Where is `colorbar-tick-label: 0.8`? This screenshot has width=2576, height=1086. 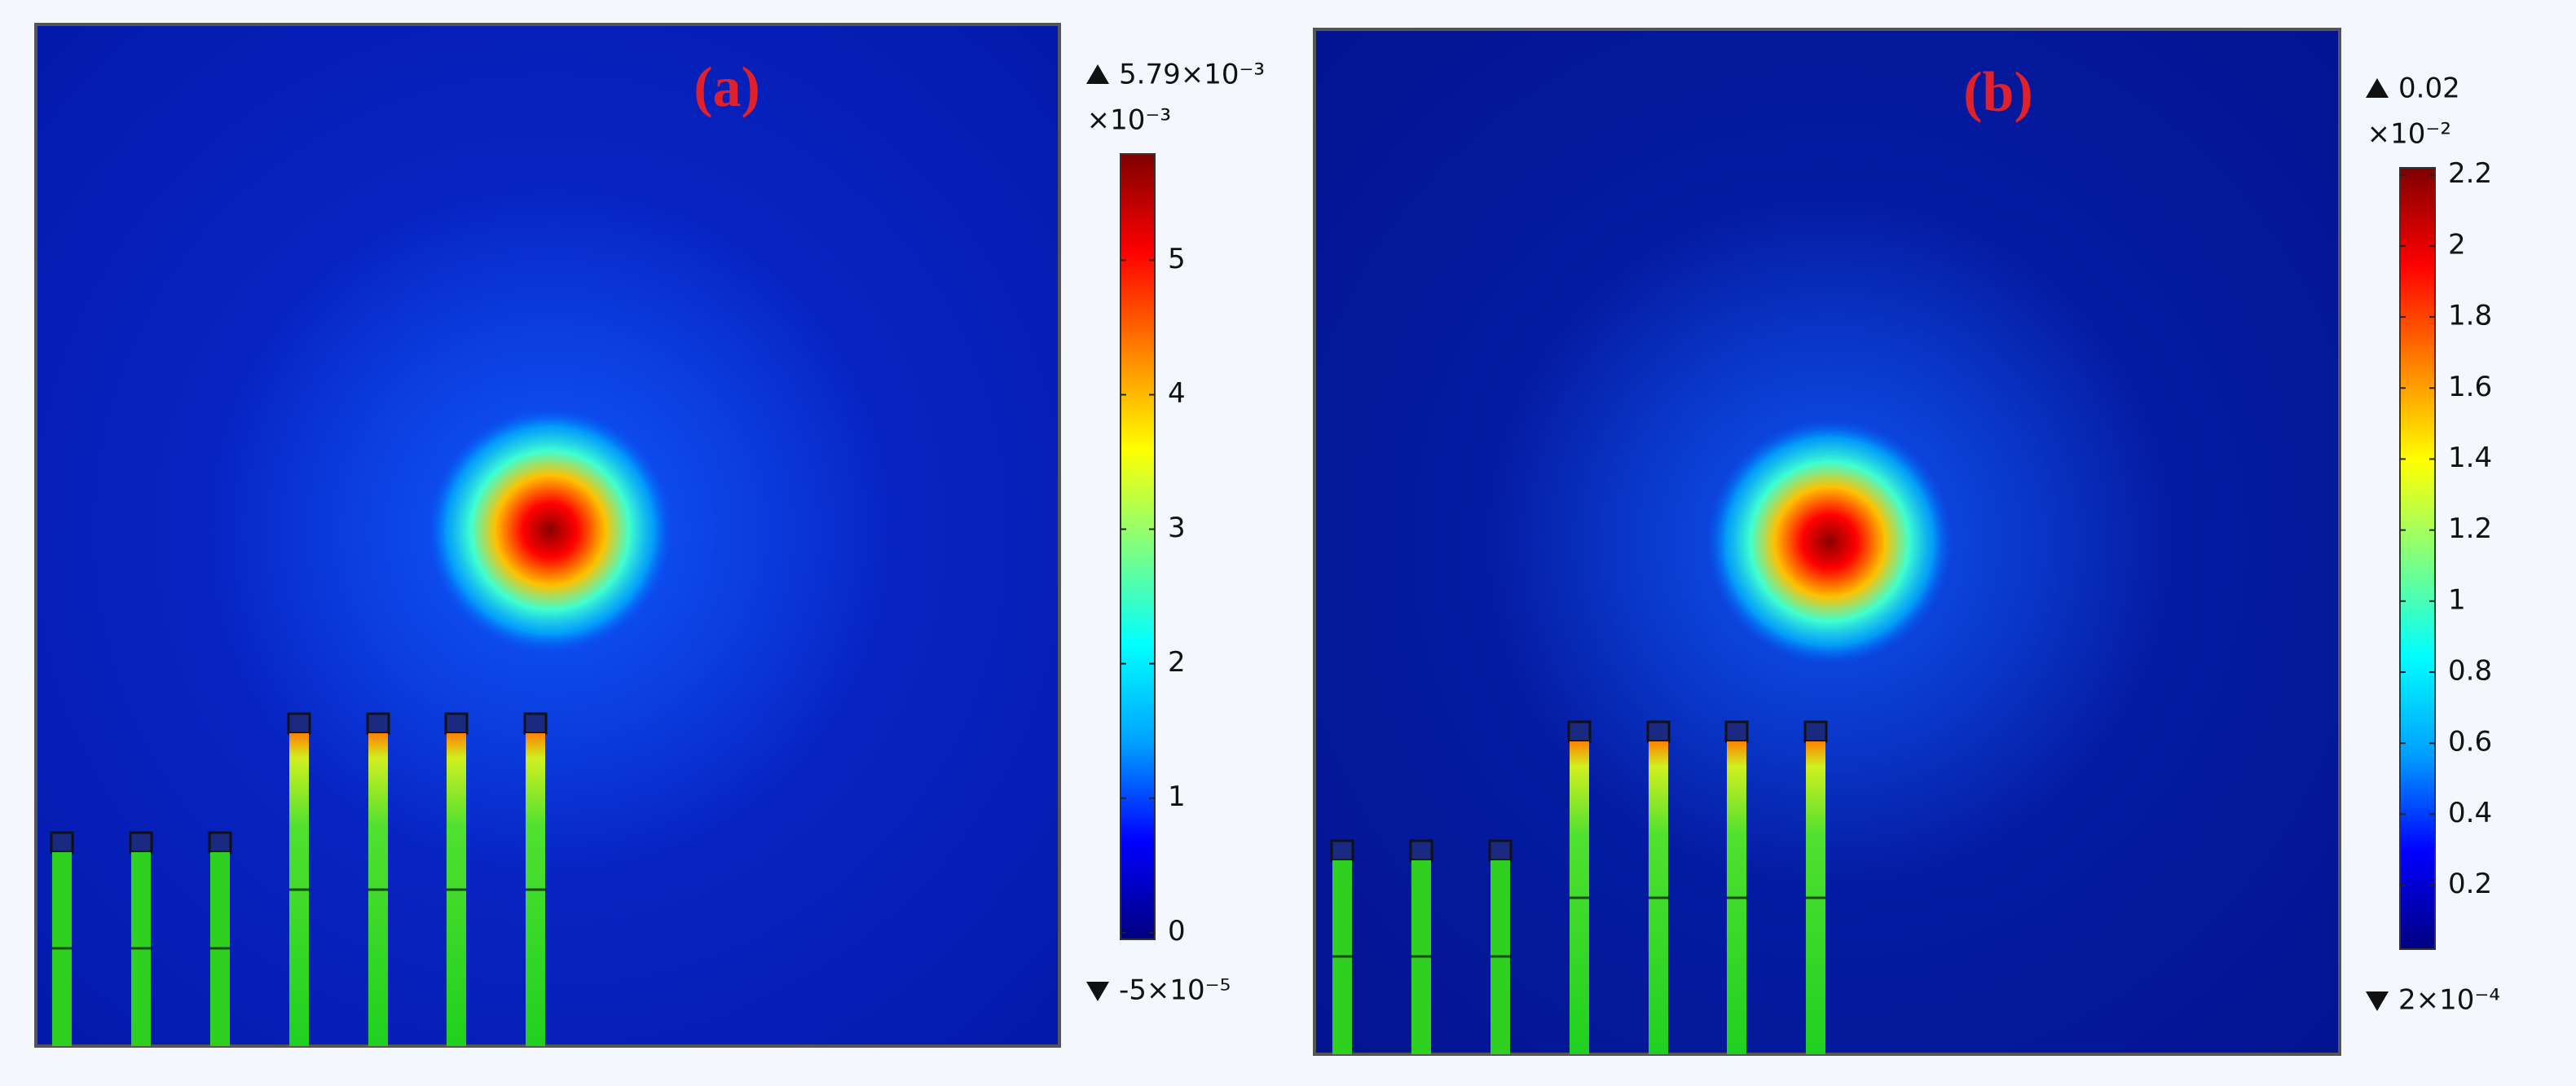
colorbar-tick-label: 0.8 is located at coordinates (2470, 670).